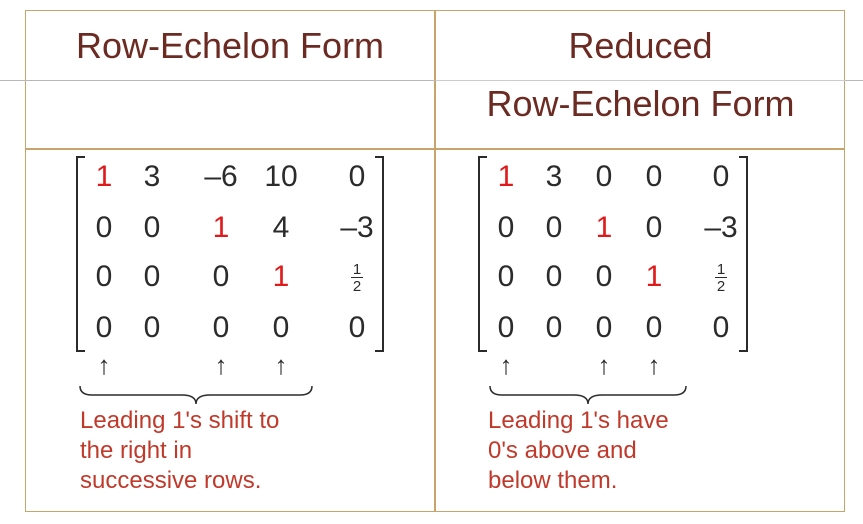 The image size is (863, 524). What do you see at coordinates (171, 480) in the screenshot?
I see `note-left-line: successive rows.` at bounding box center [171, 480].